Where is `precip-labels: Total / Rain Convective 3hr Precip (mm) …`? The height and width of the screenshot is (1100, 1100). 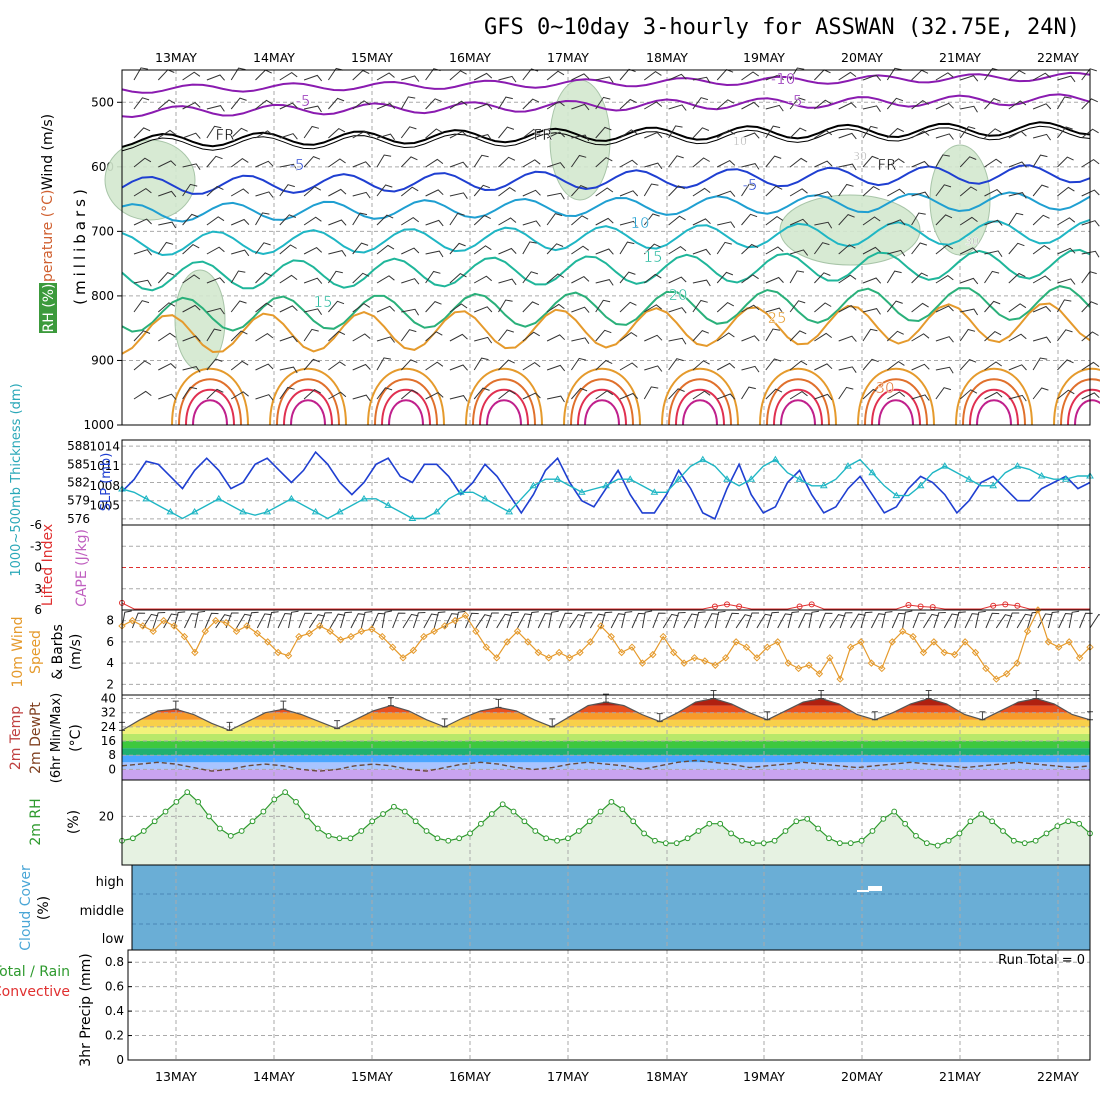 precip-labels: Total / Rain Convective 3hr Precip (mm) … is located at coordinates (542, 1010).